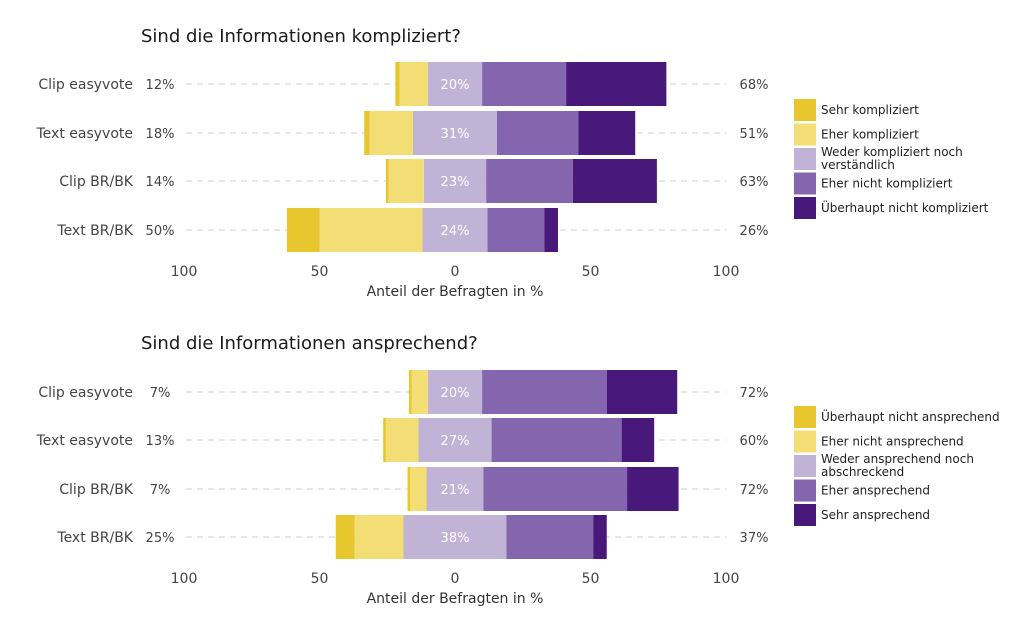 Image resolution: width=1024 pixels, height=618 pixels. Describe the element at coordinates (303, 230) in the screenshot. I see `chart1-bar-text-br-bk-sehr-kompliziert` at that location.